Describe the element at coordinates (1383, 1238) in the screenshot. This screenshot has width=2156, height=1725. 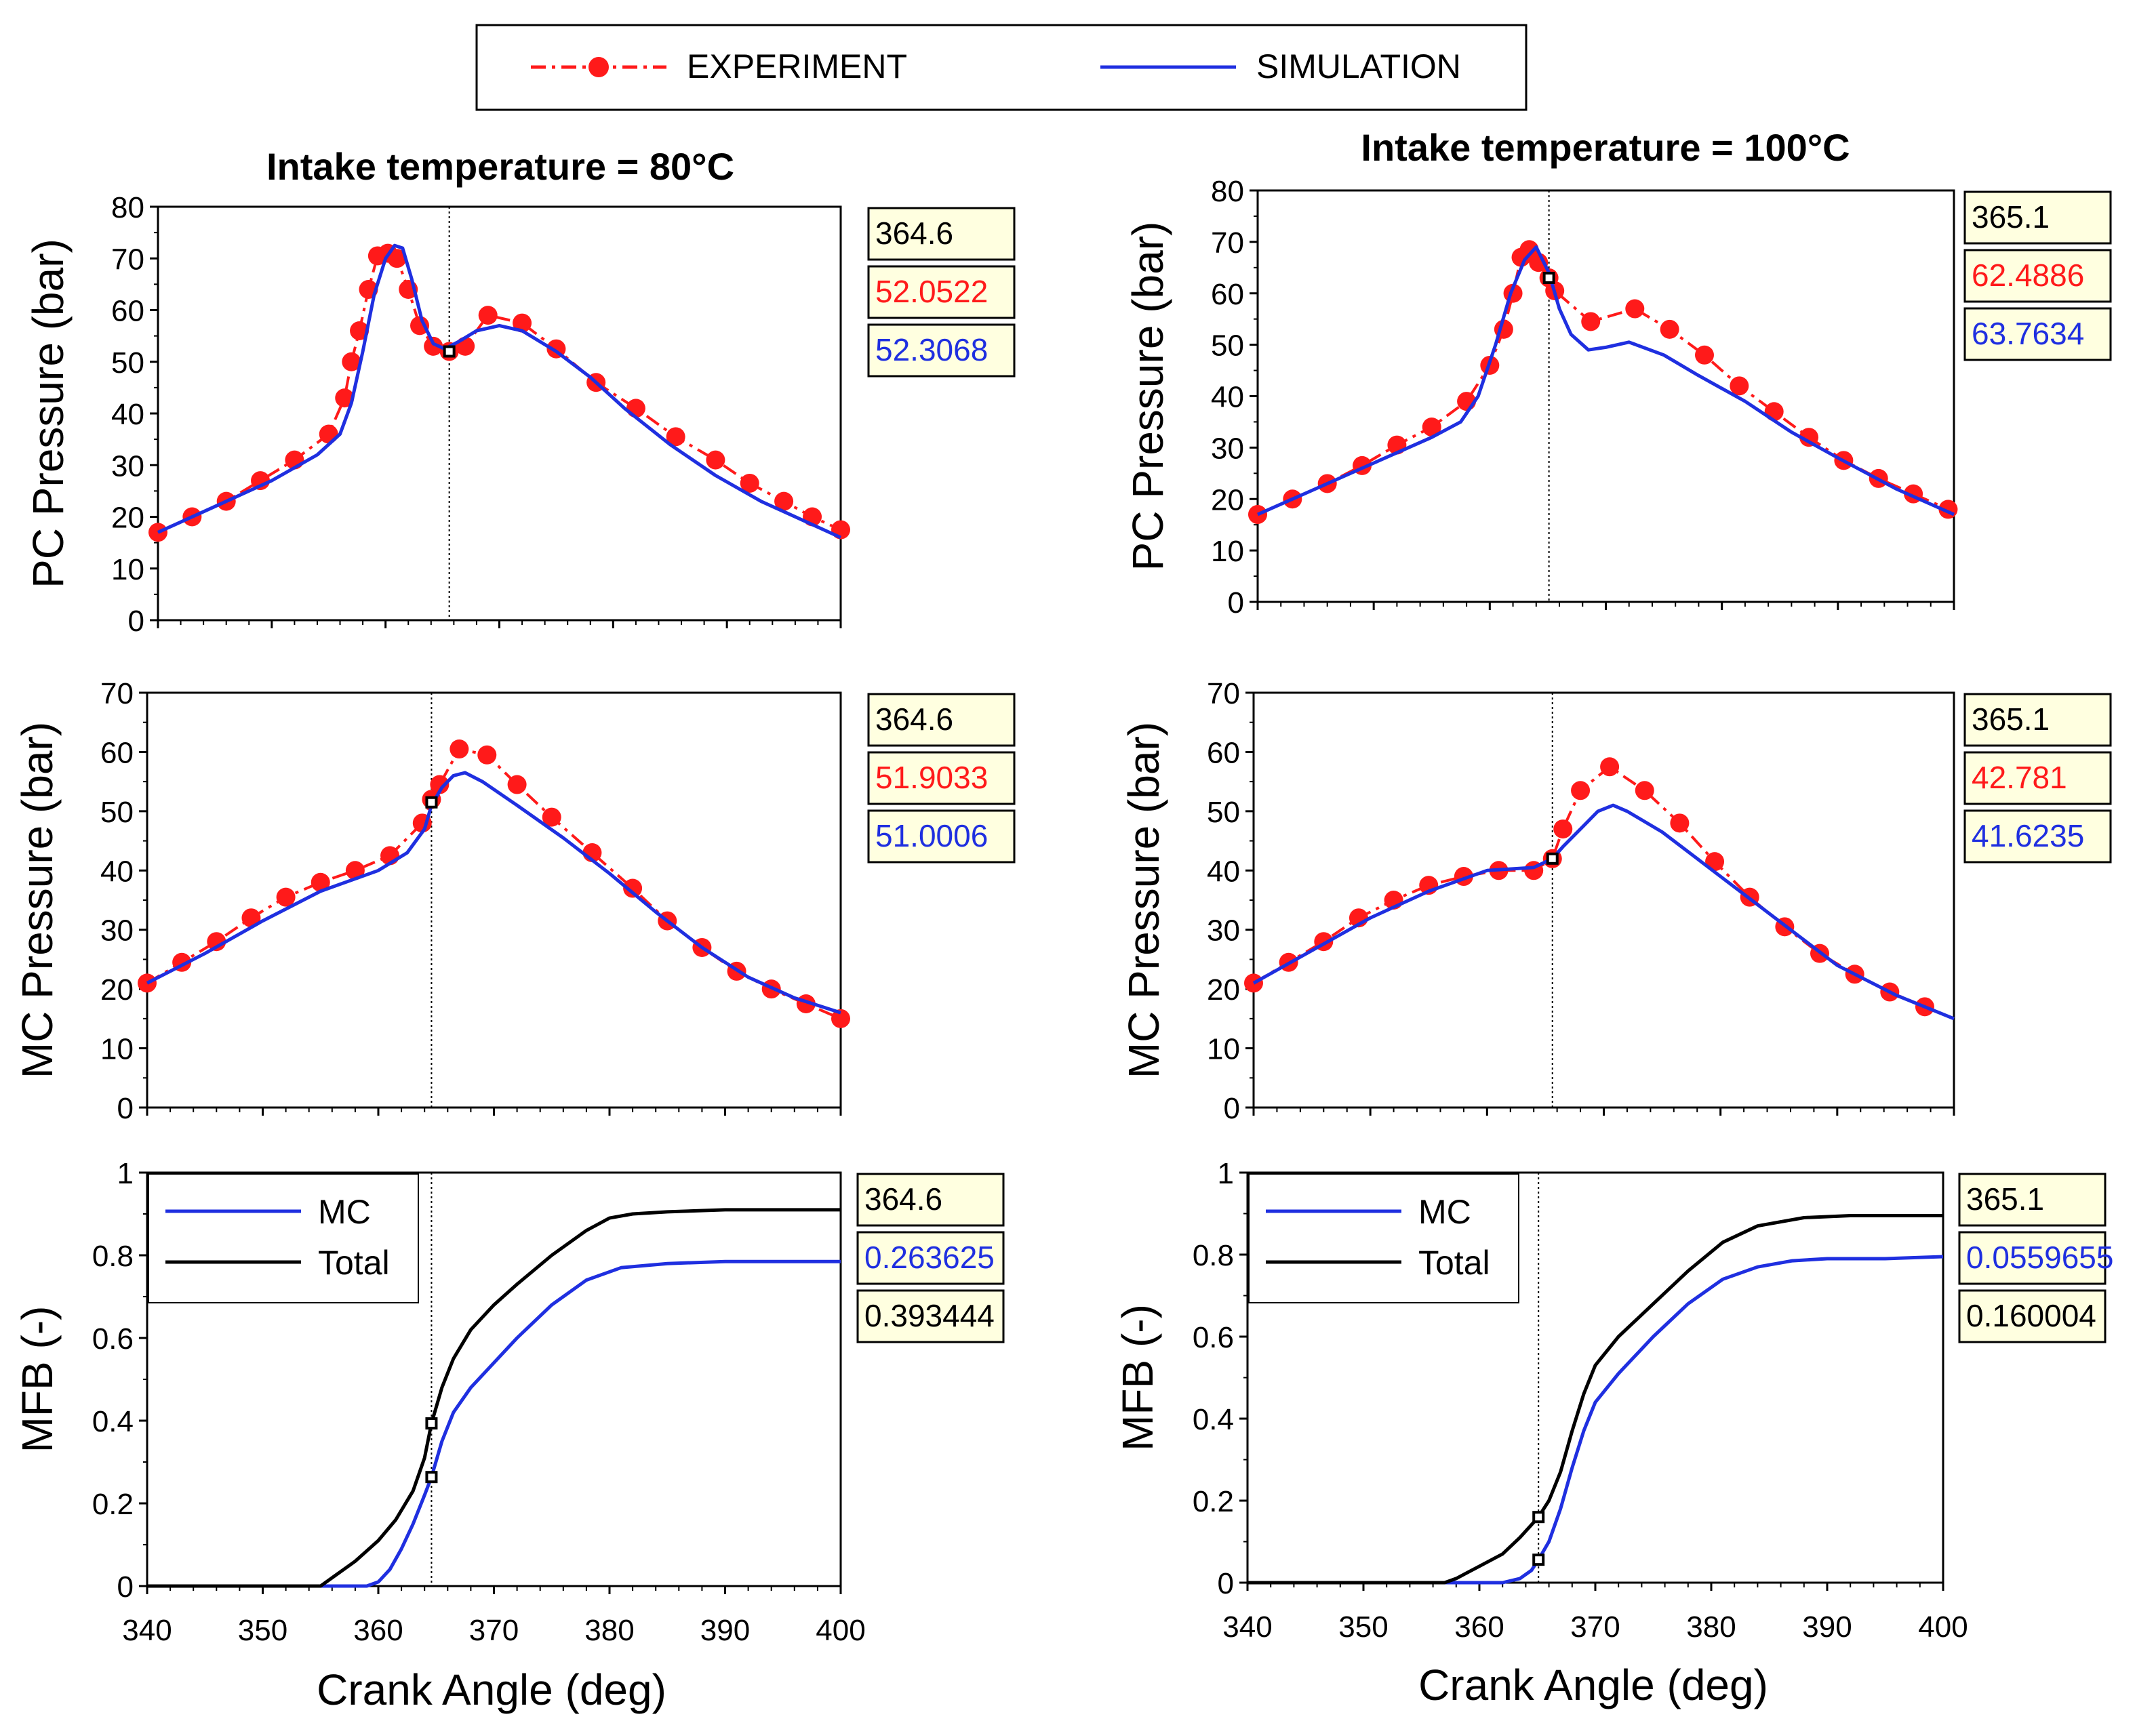
I see `mfb-legend-box` at that location.